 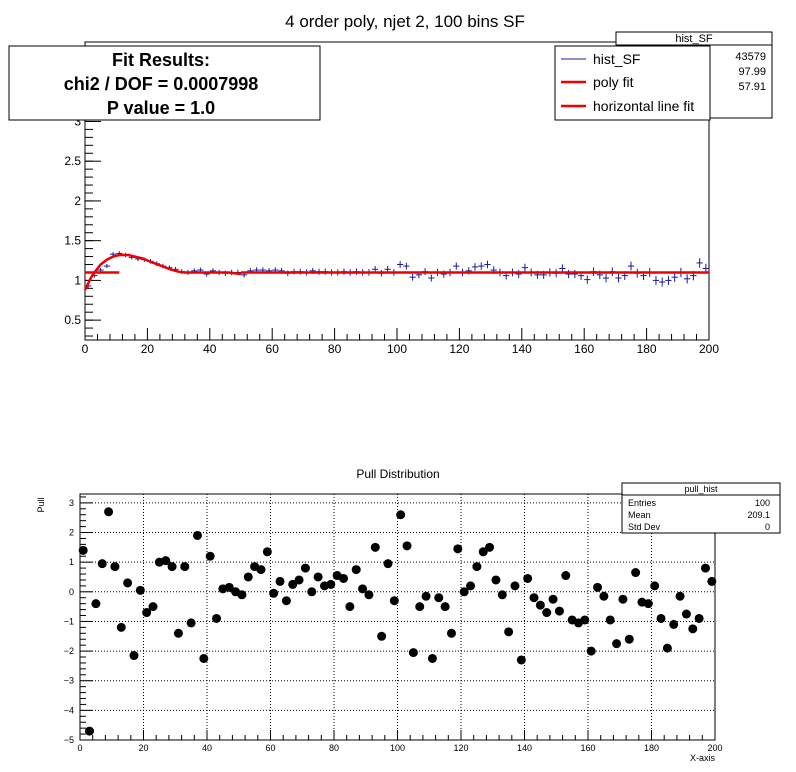 What do you see at coordinates (397, 474) in the screenshot?
I see `pull-chart-title: Pull Distribution` at bounding box center [397, 474].